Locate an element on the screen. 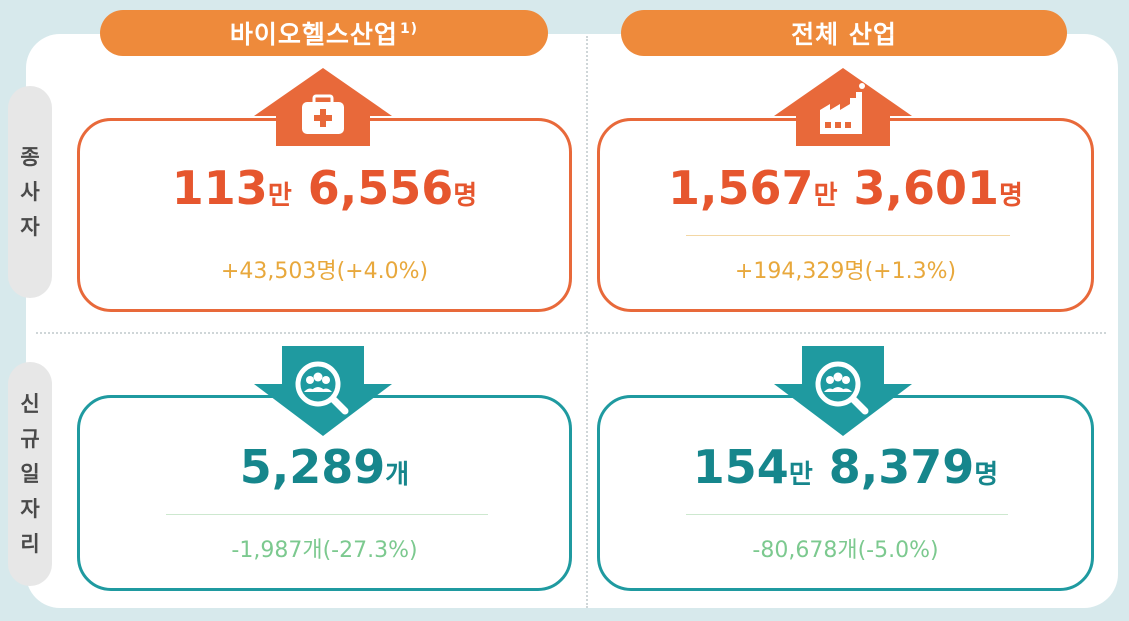 Image resolution: width=1129 pixels, height=621 pixels. stat-value: 5,289개 is located at coordinates (324, 467).